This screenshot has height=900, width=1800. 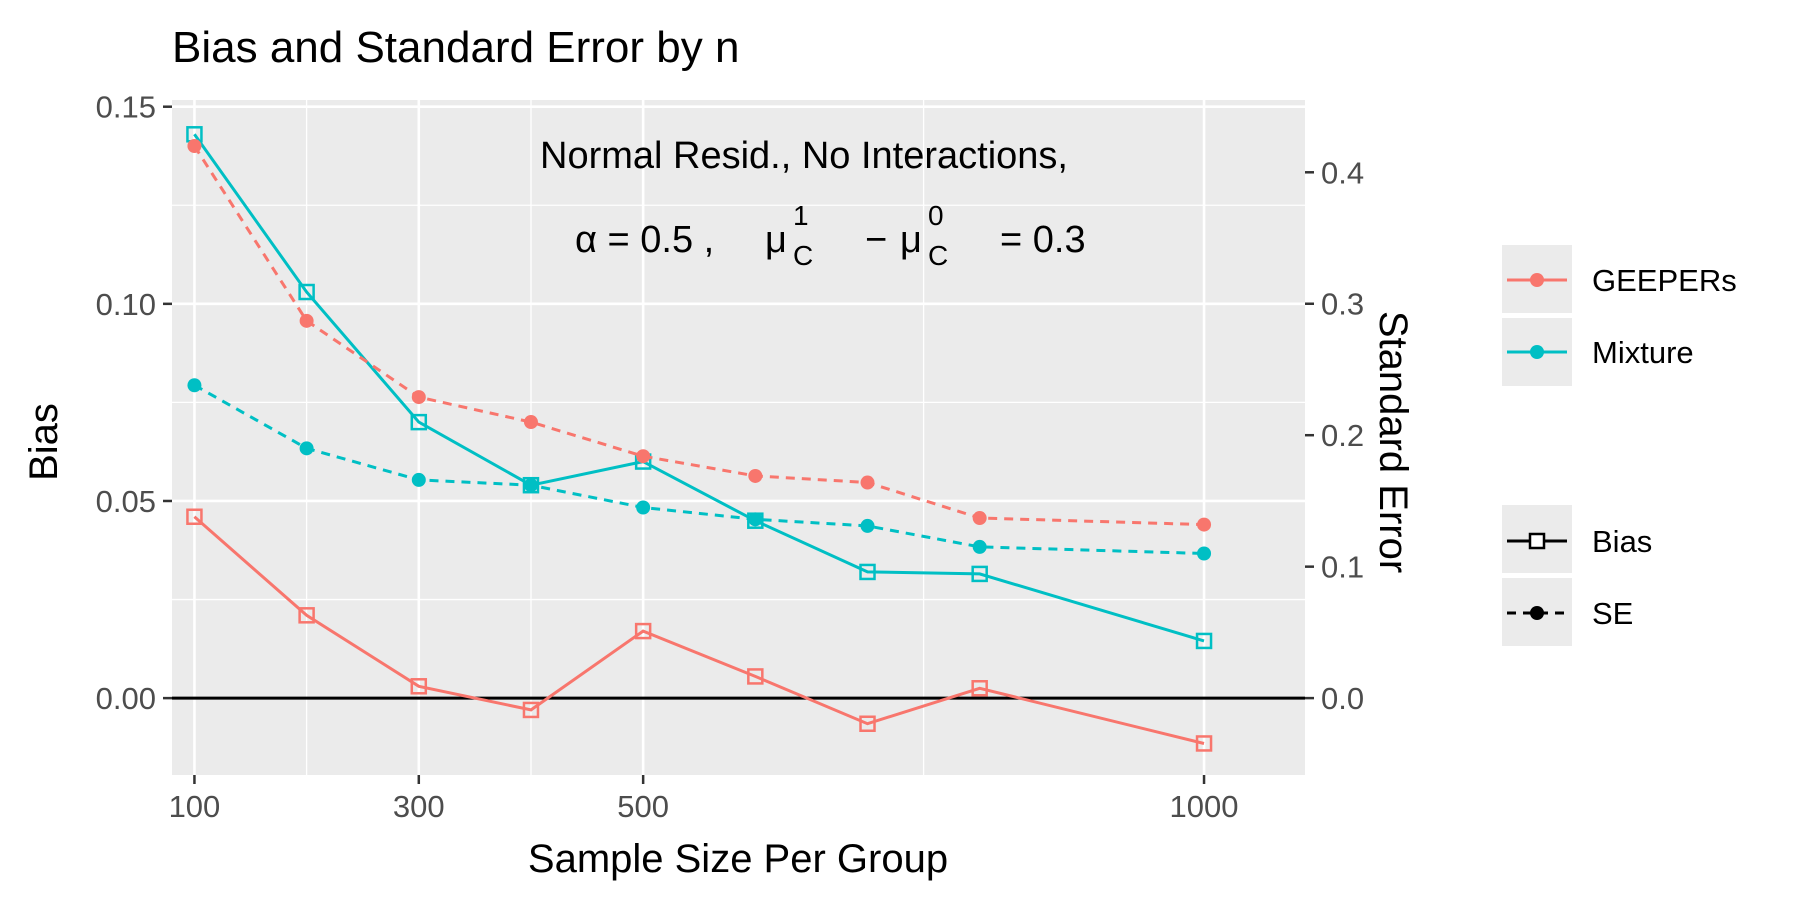 I want to click on y-tick-label: 0.00, so click(x=126, y=698).